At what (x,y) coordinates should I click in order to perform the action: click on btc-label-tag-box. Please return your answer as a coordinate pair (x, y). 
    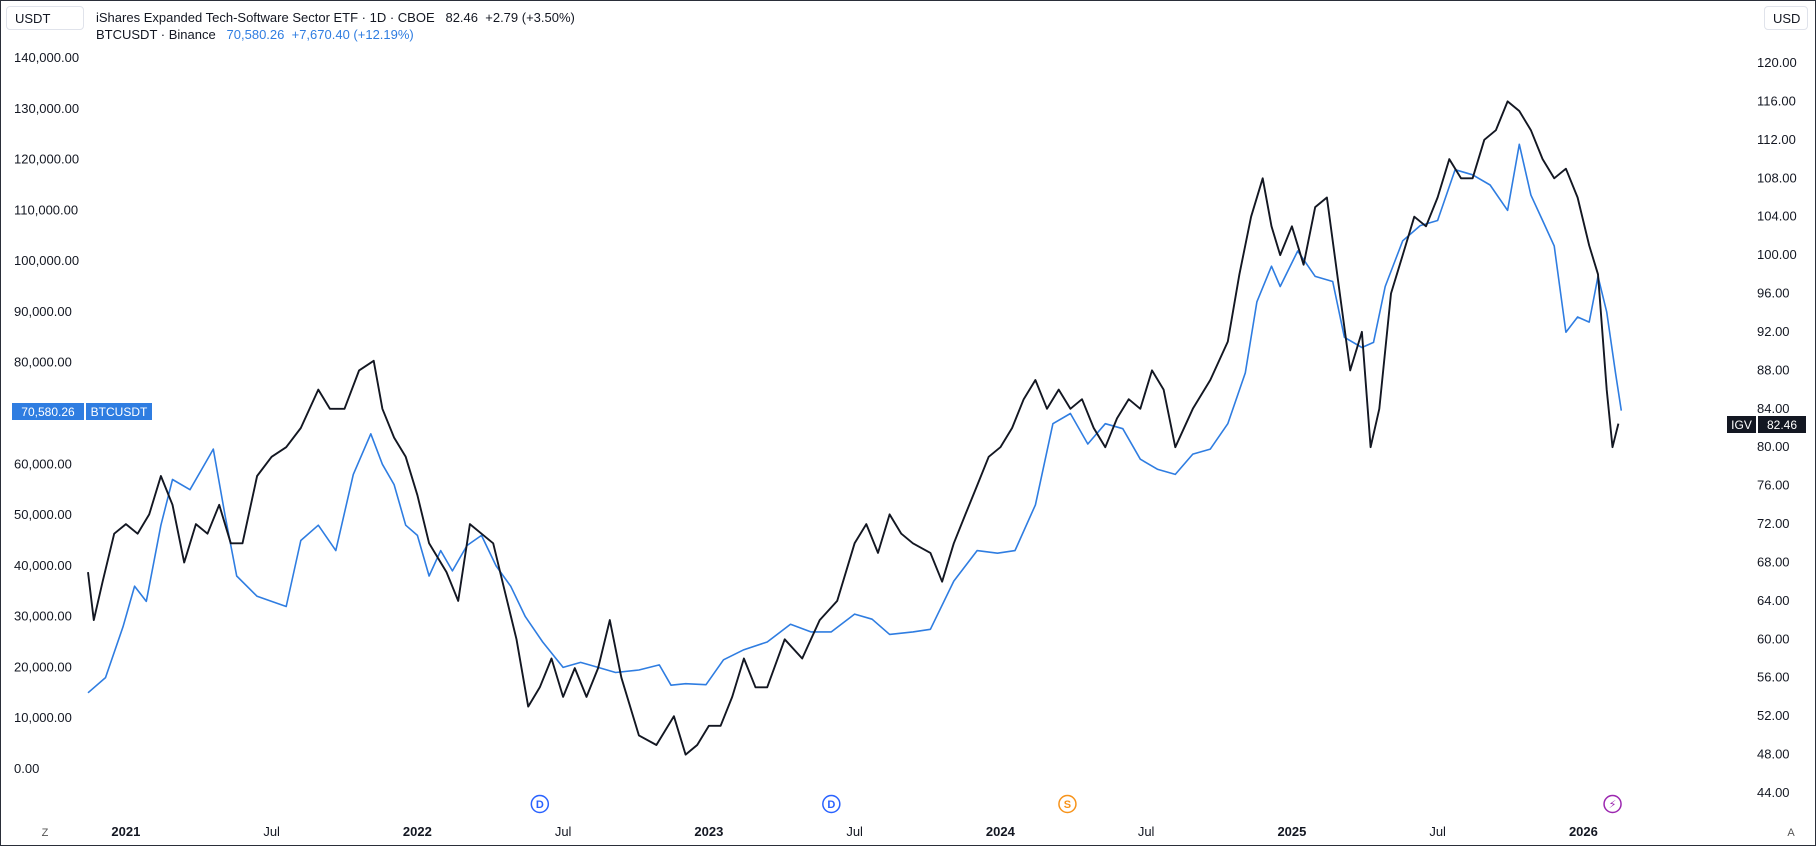
    Looking at the image, I should click on (119, 411).